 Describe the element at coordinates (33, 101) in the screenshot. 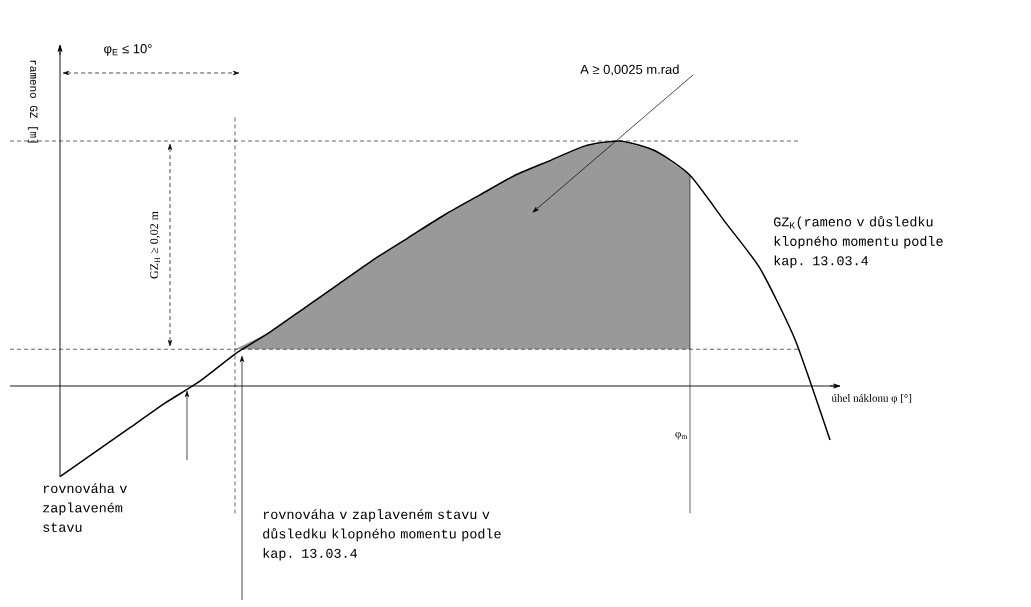

I see `y-axis-title: rameno GZ [m]` at that location.